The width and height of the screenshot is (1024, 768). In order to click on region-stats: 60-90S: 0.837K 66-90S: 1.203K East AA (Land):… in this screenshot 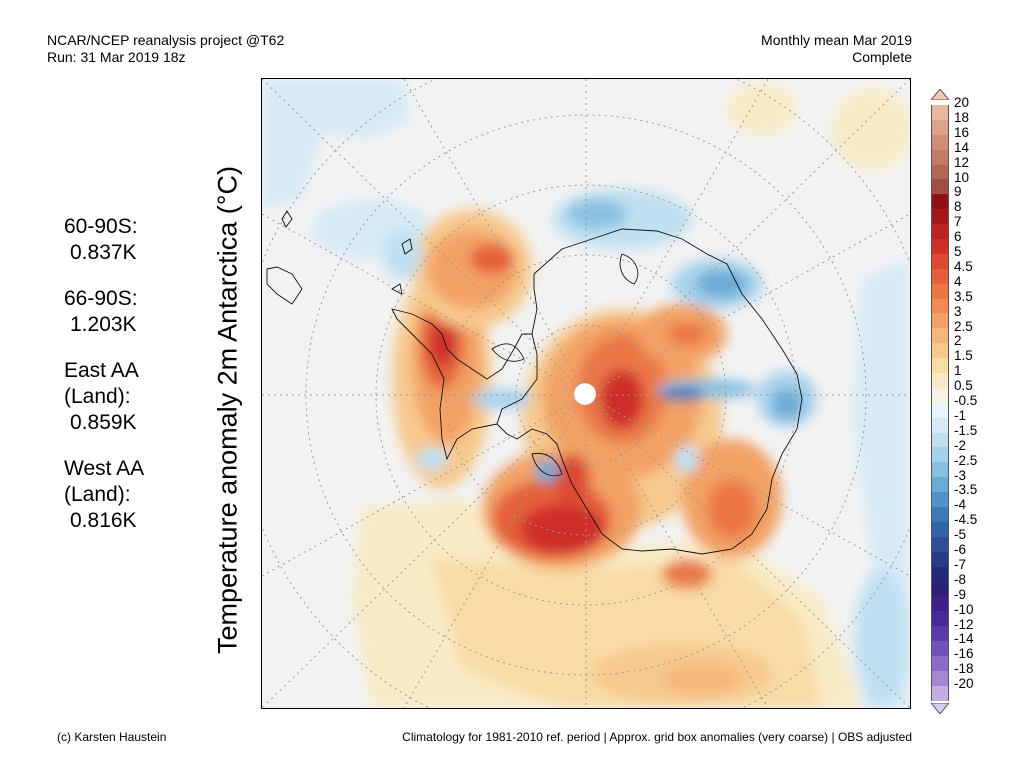, I will do `click(104, 384)`.